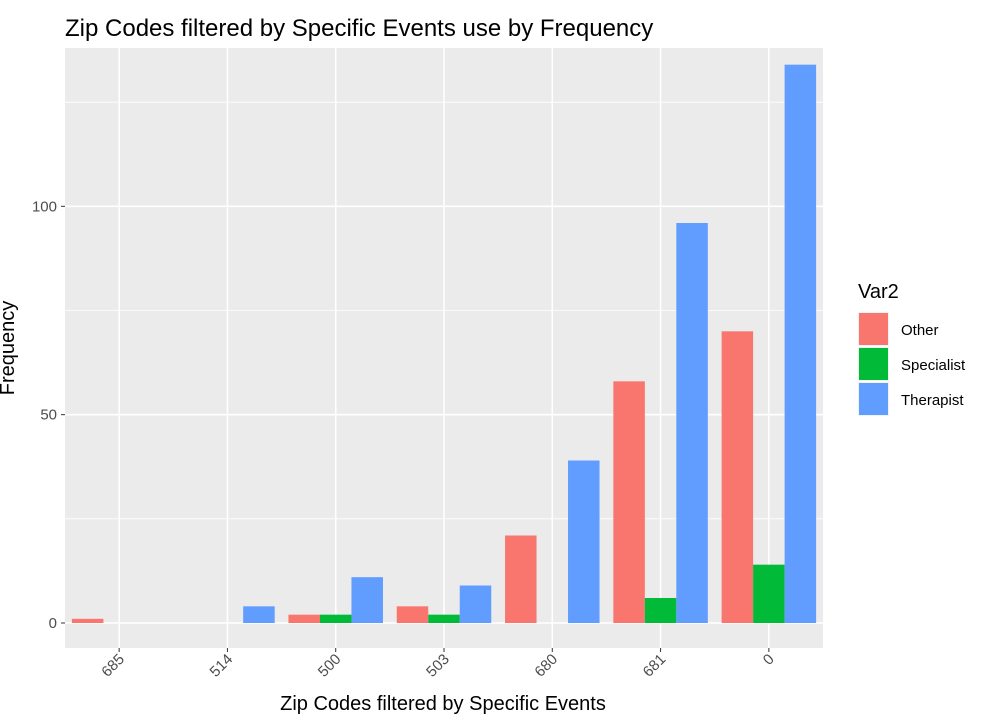  Describe the element at coordinates (878, 292) in the screenshot. I see `legend-title: Var2` at that location.